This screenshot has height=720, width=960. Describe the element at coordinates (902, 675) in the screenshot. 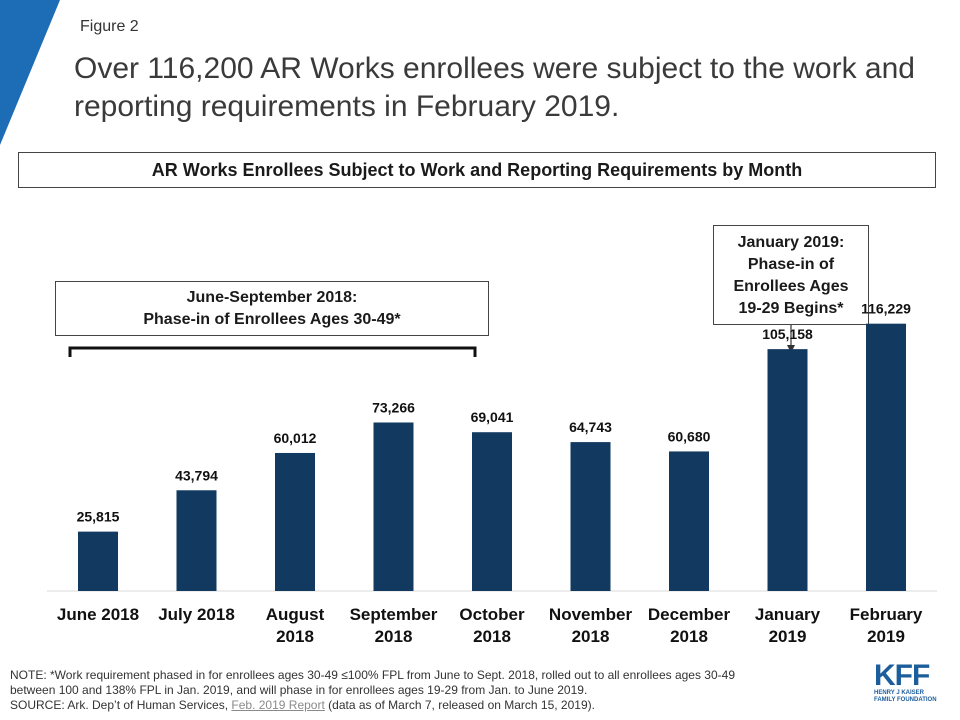

I see `kff-logo-text: KFF` at that location.